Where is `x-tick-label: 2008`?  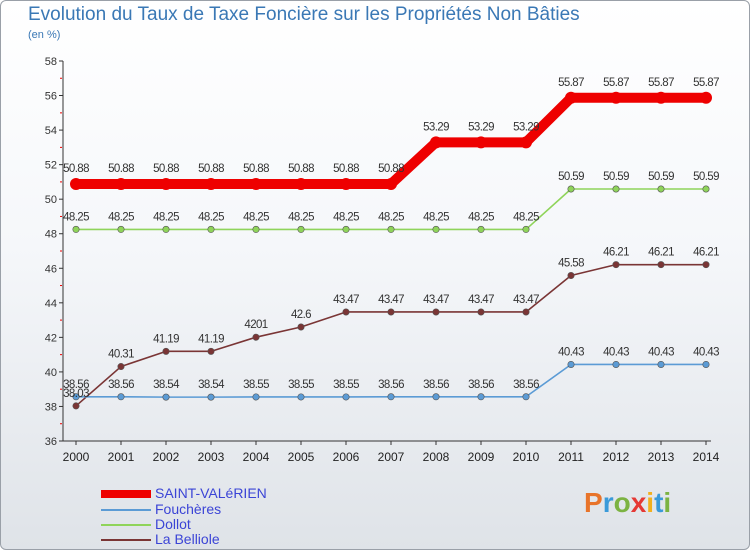
x-tick-label: 2008 is located at coordinates (436, 457).